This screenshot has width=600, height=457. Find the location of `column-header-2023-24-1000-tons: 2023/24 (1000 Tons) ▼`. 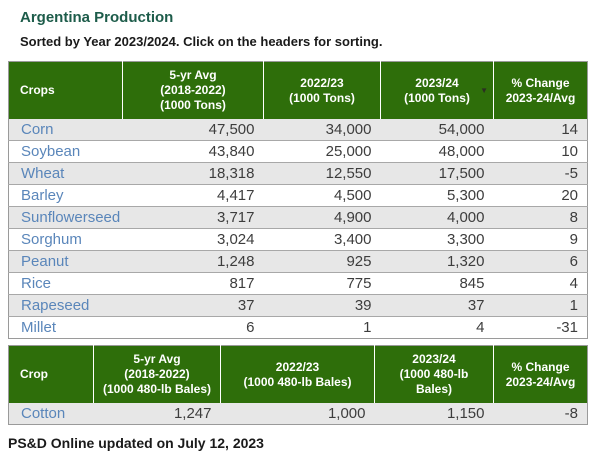

column-header-2023-24-1000-tons: 2023/24 (1000 Tons) ▼ is located at coordinates (437, 90).